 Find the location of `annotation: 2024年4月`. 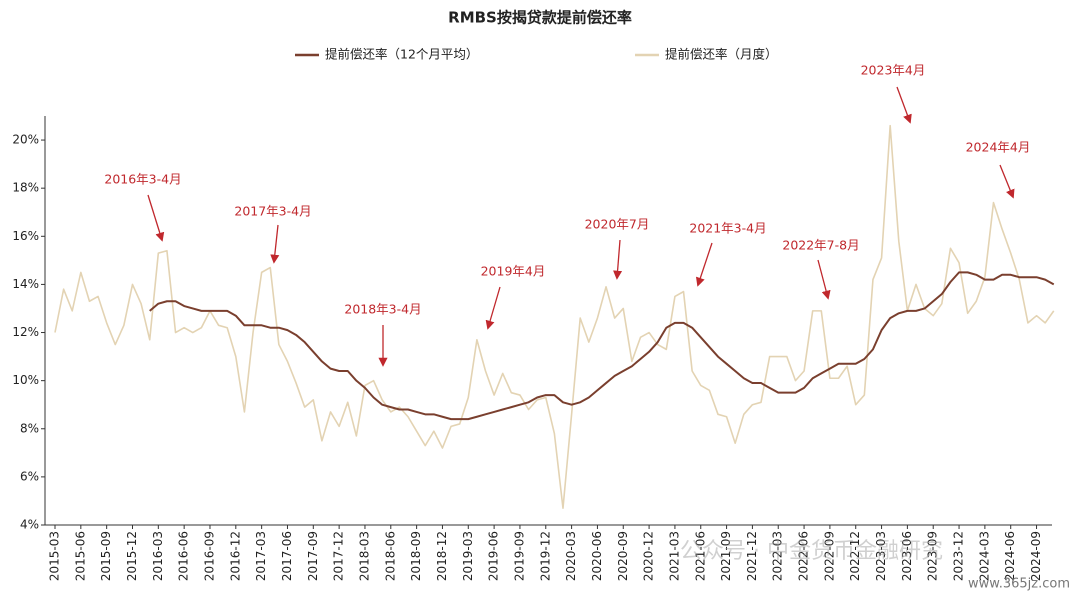

annotation: 2024年4月 is located at coordinates (998, 147).